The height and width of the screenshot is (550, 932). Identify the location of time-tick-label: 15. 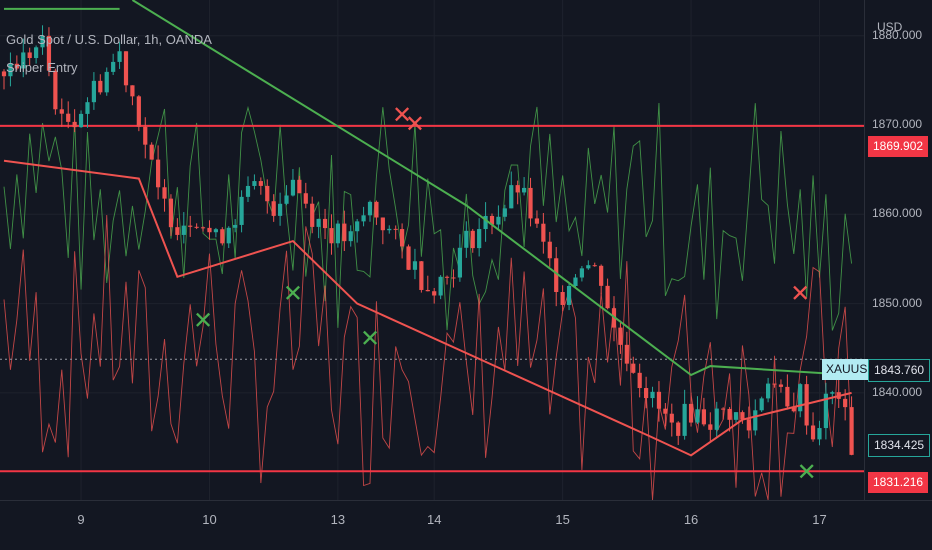
(562, 519).